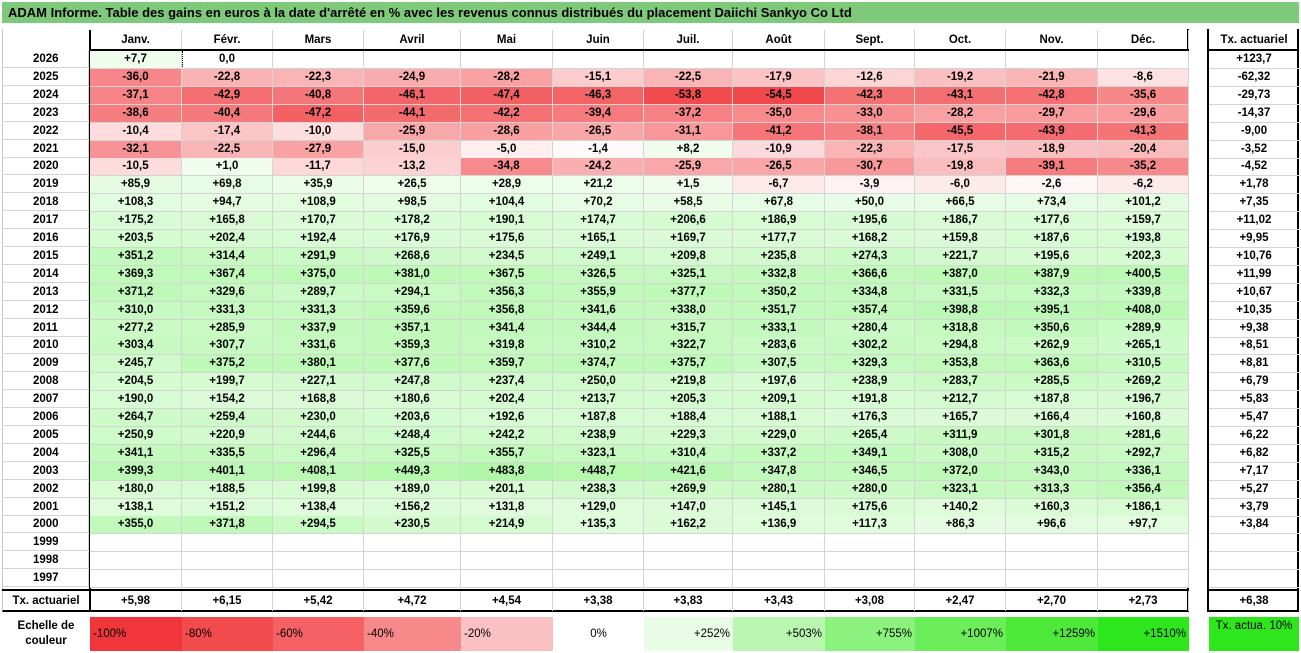  I want to click on heatmap-cell: +265,1, so click(1143, 346).